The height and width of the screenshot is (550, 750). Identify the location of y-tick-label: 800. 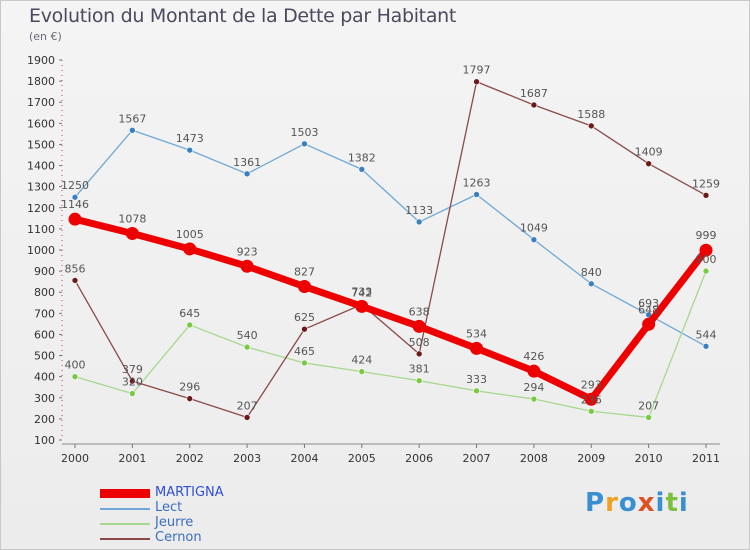
(44, 292).